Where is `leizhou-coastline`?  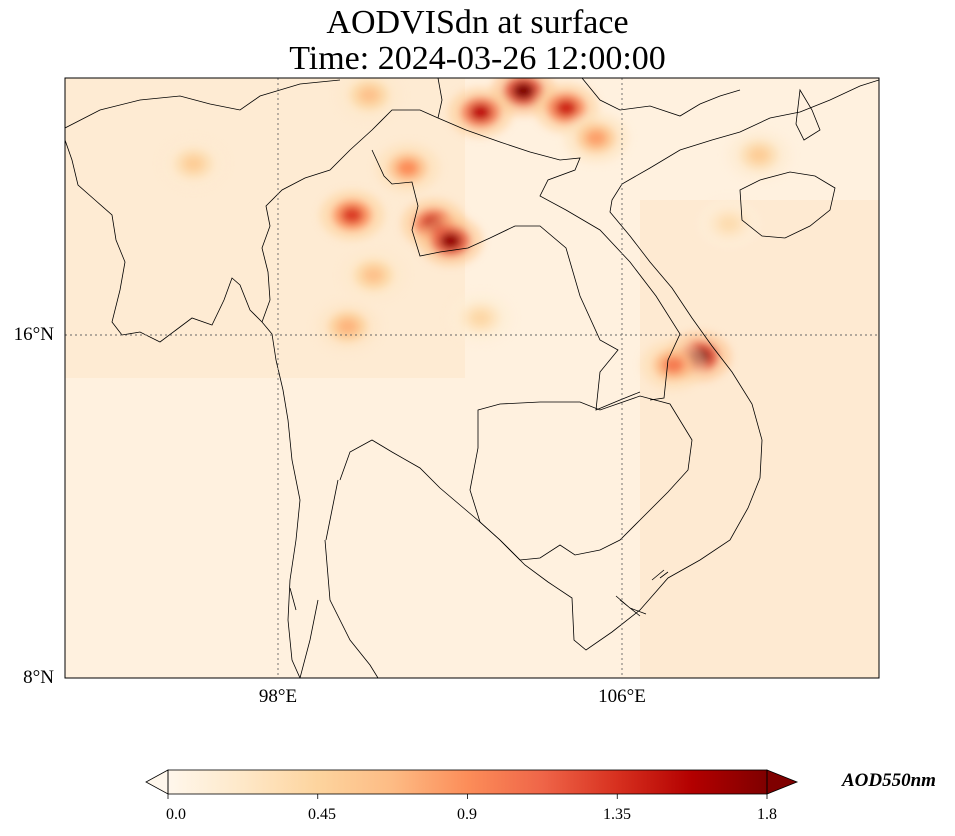 leizhou-coastline is located at coordinates (808, 114).